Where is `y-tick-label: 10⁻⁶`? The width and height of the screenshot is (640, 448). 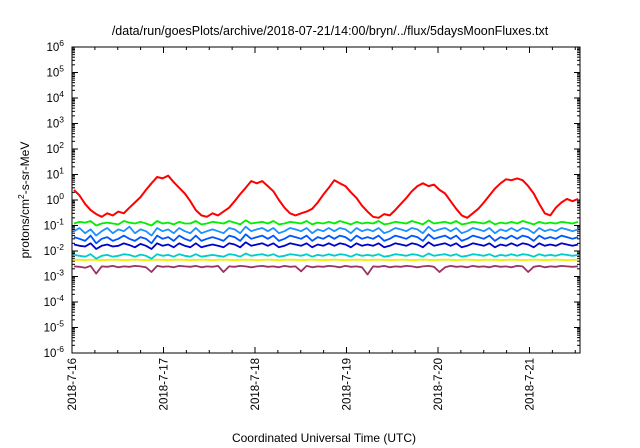 y-tick-label: 10⁻⁶ is located at coordinates (54, 352).